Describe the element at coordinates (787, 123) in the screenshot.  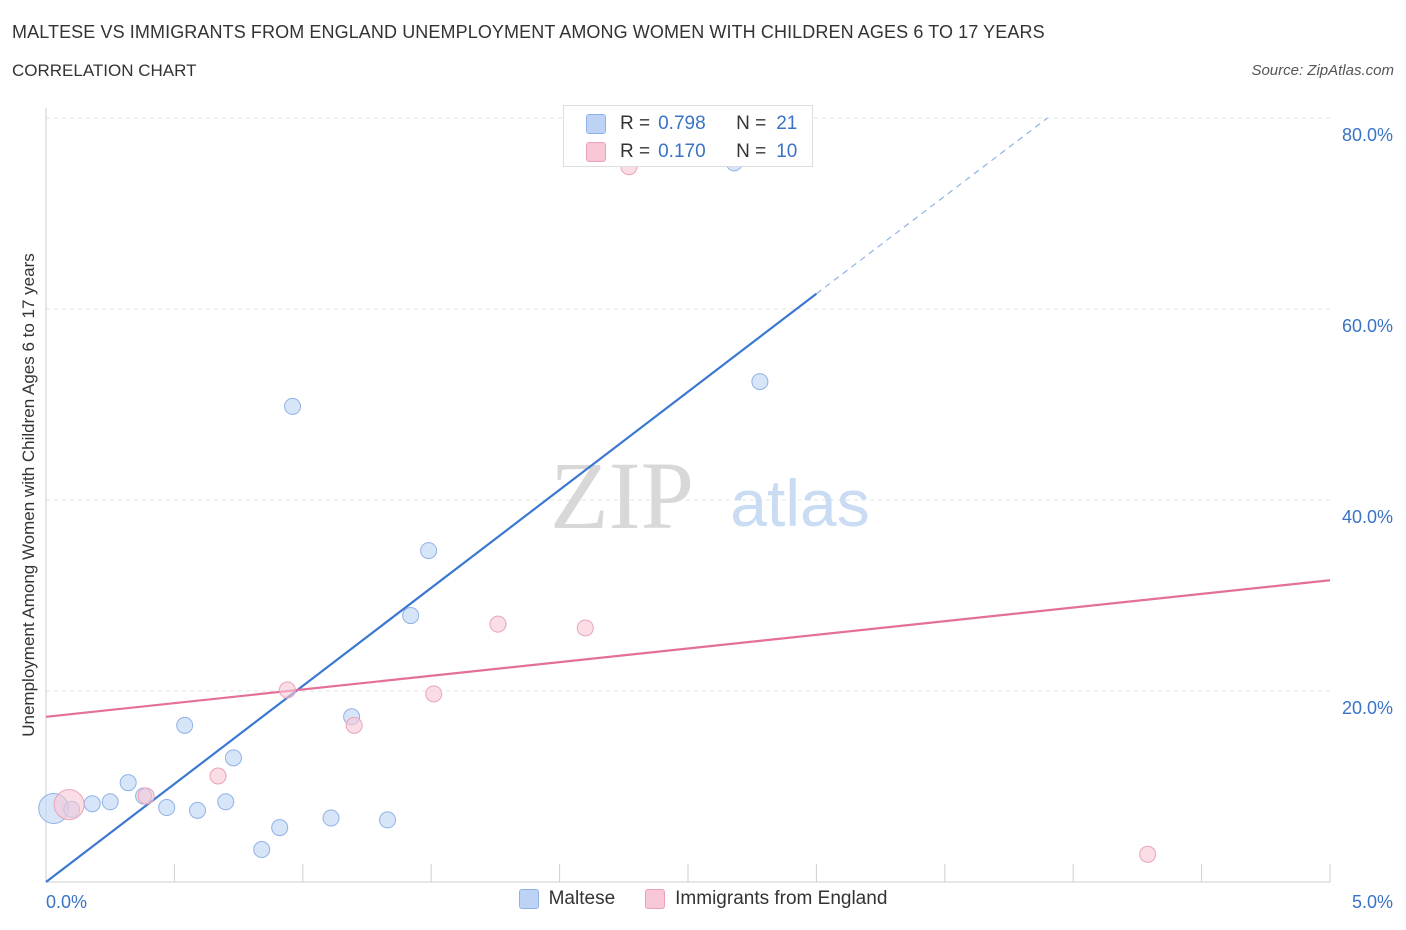
I see `maltese-n-value: 21` at that location.